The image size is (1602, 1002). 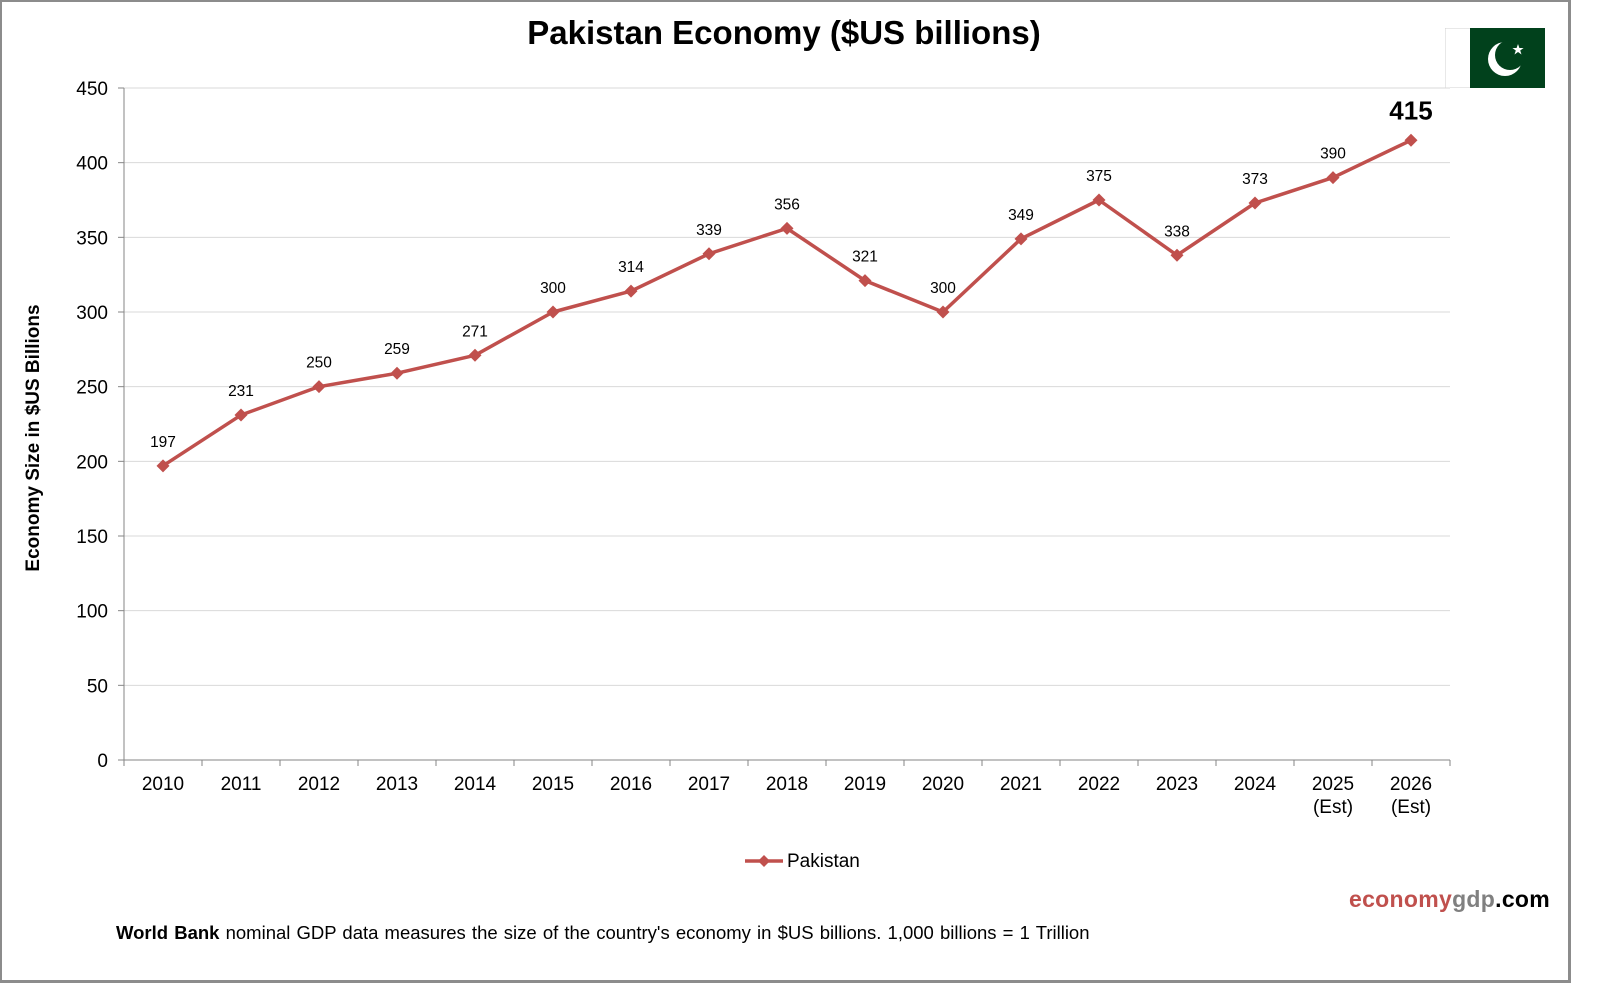 I want to click on x-tick-label: 2024, so click(x=1255, y=784).